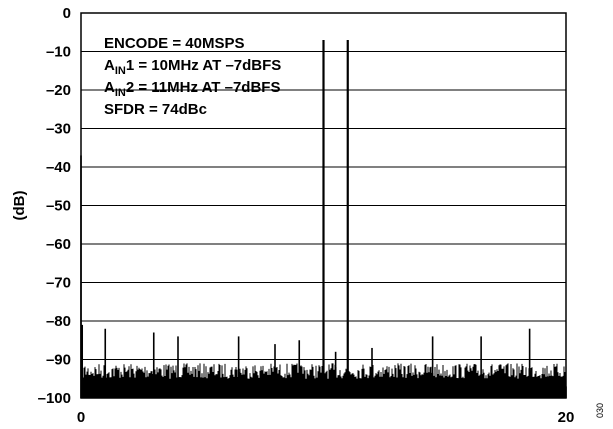 The image size is (613, 429). What do you see at coordinates (54, 398) in the screenshot?
I see `y-tick-label: –100` at bounding box center [54, 398].